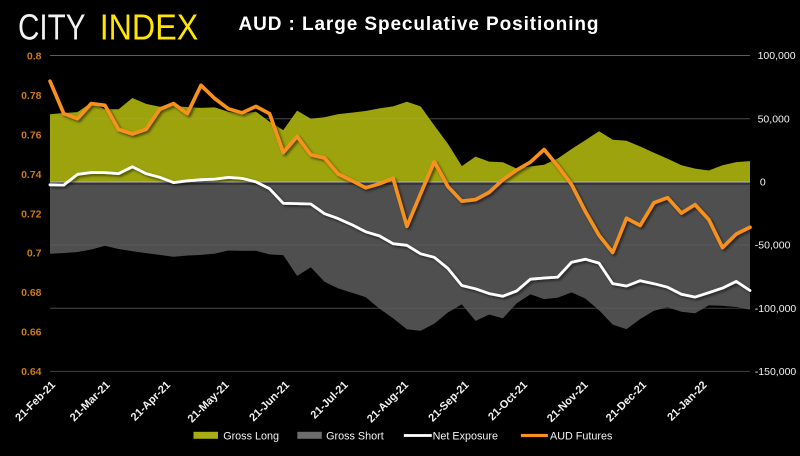 This screenshot has width=800, height=456. Describe the element at coordinates (34, 56) in the screenshot. I see `svg-text: 0.8` at that location.